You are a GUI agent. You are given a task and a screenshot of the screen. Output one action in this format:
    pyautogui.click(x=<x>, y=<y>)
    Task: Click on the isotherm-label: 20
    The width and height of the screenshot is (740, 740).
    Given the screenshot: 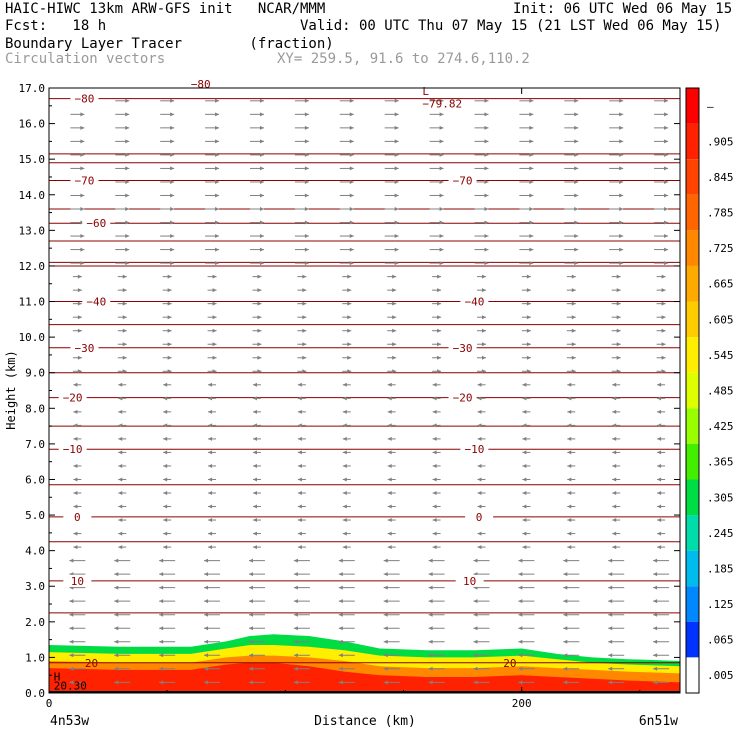 What is the action you would take?
    pyautogui.click(x=91, y=663)
    